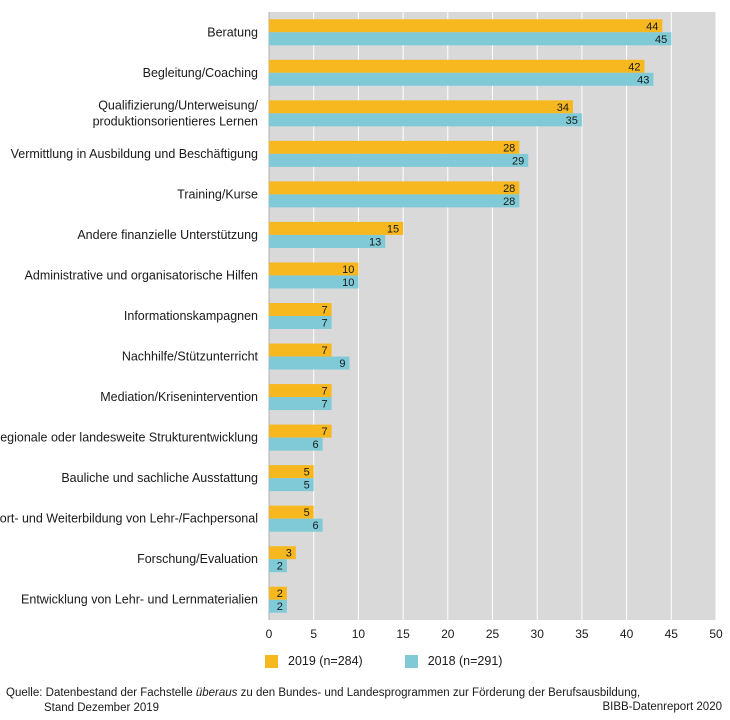 This screenshot has height=720, width=730. What do you see at coordinates (465, 661) in the screenshot?
I see `legend-label-2018: 2018 (n=291)` at bounding box center [465, 661].